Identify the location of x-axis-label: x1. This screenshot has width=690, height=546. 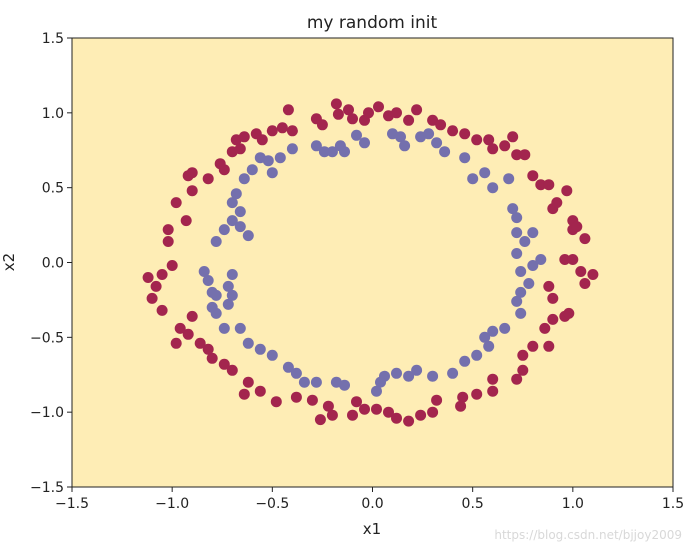
(372, 529).